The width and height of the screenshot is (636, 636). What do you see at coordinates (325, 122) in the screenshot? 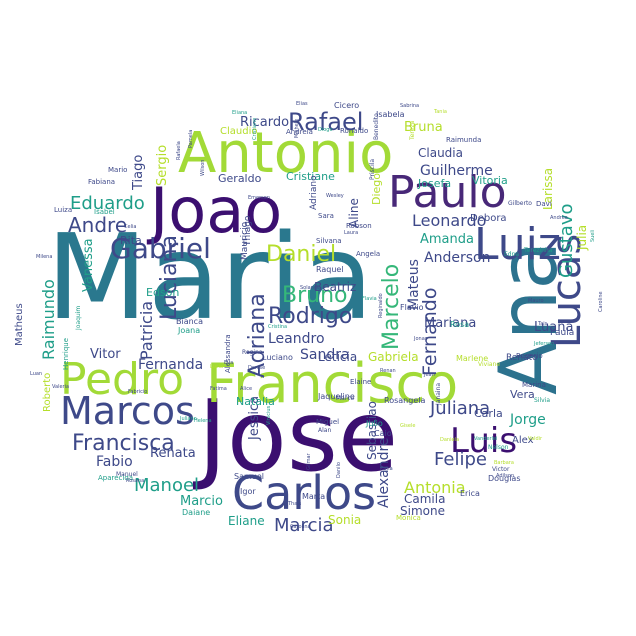
I see `word-rafael: Rafael` at bounding box center [325, 122].